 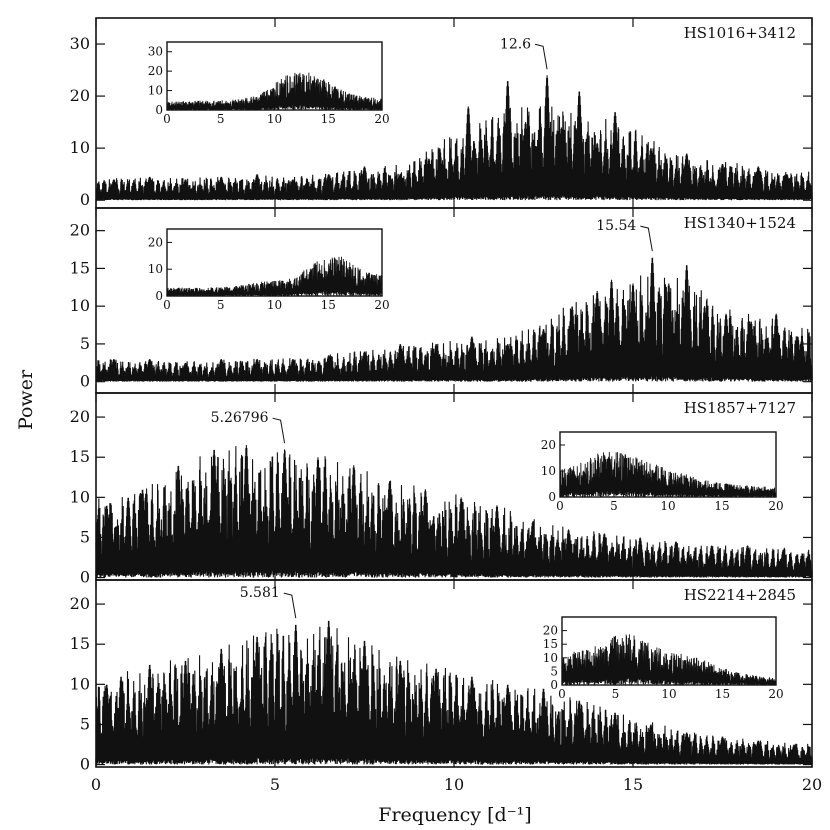 I want to click on y-tick-label: 30, so click(x=80, y=43).